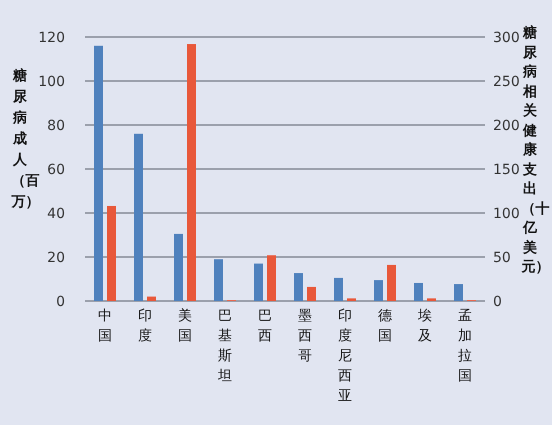 Image resolution: width=552 pixels, height=425 pixels. I want to click on y2-tick-label: 200, so click(506, 126).